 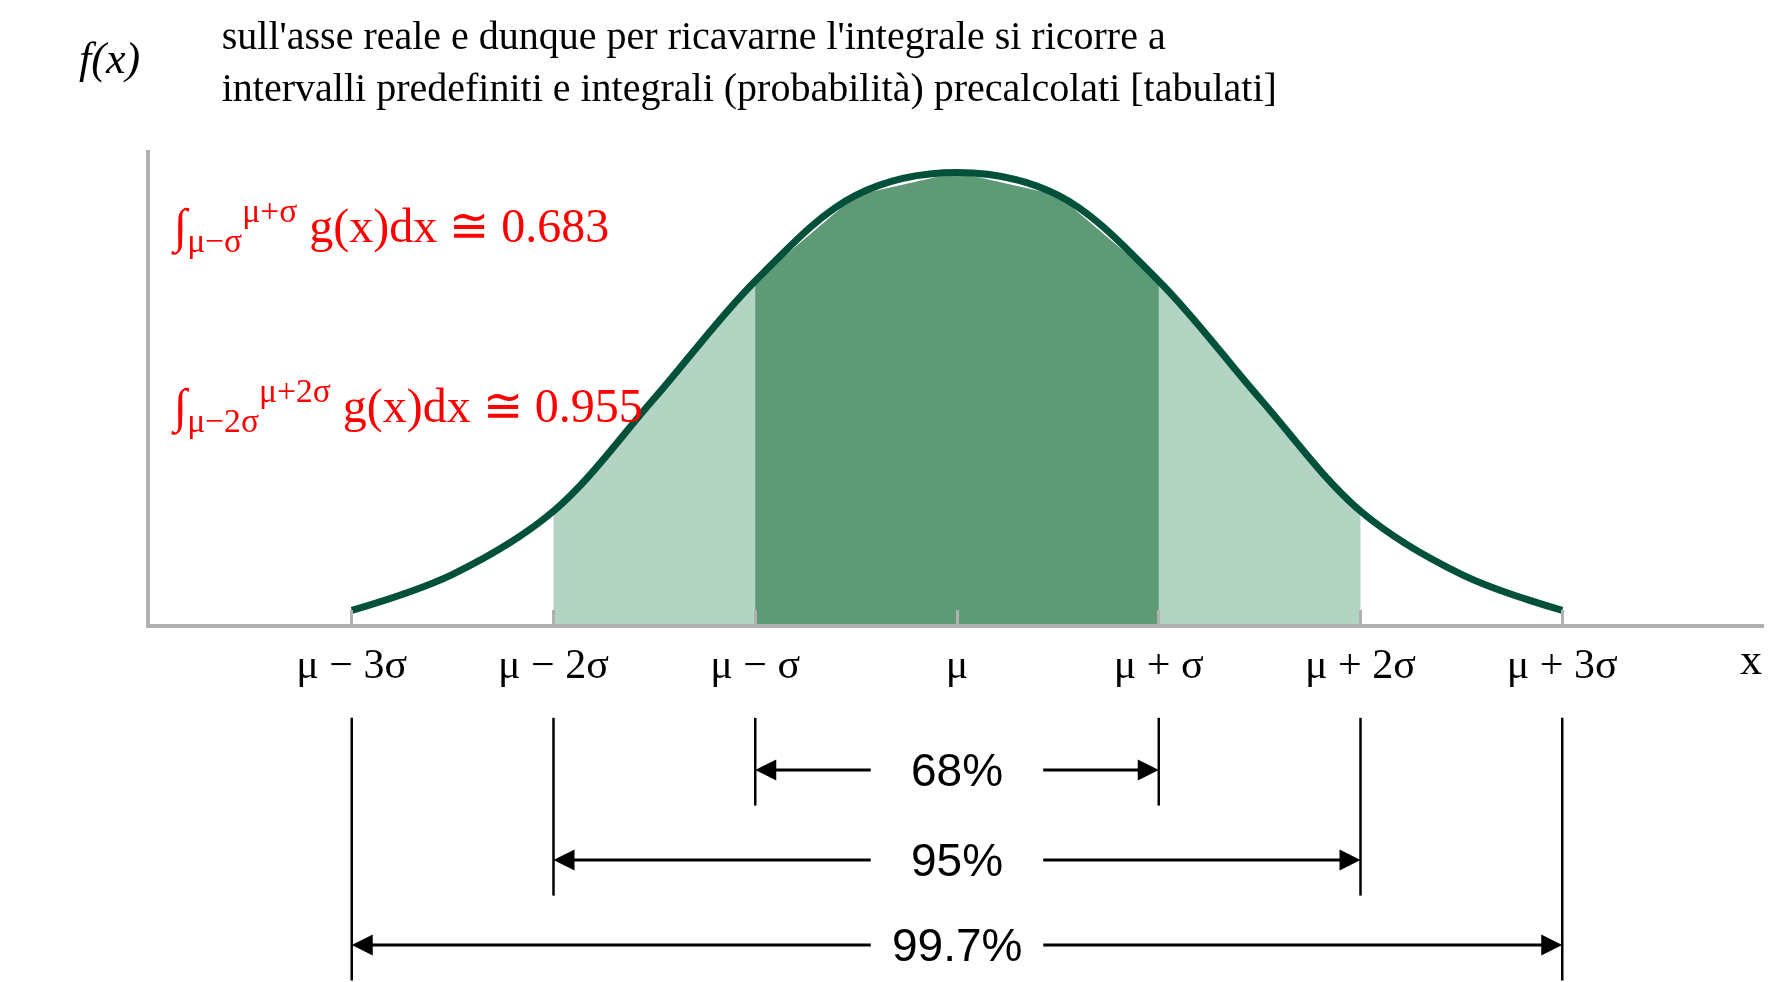 What do you see at coordinates (957, 664) in the screenshot?
I see `x-tick-label: μ` at bounding box center [957, 664].